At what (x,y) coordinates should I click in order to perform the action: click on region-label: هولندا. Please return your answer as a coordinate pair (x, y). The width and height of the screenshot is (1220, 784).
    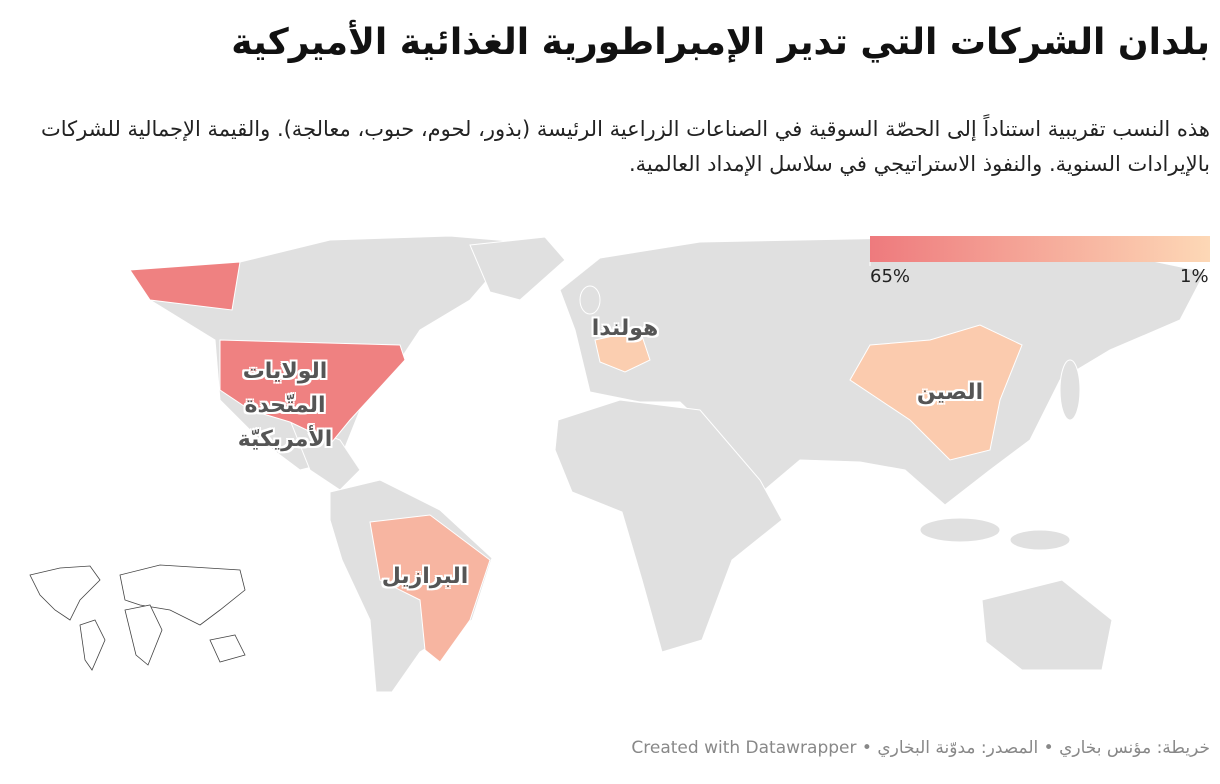
    Looking at the image, I should click on (625, 328).